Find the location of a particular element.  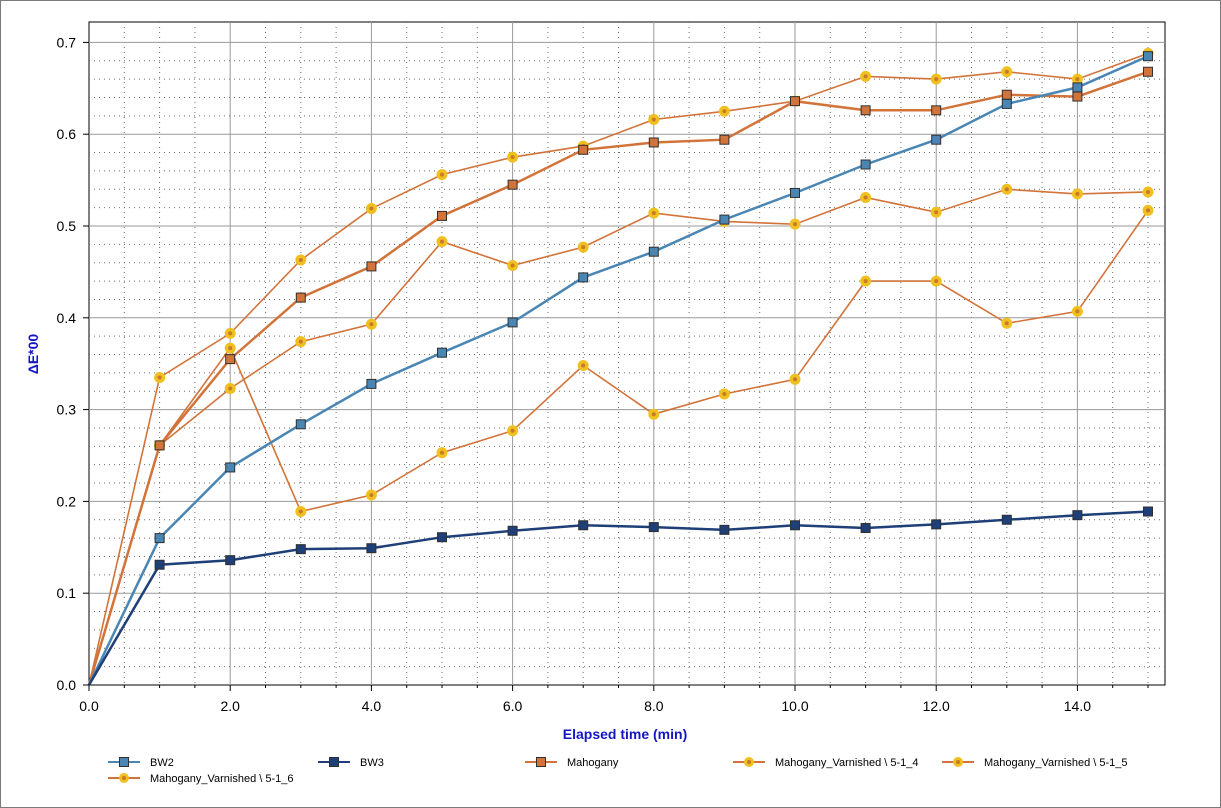

legend-item-3: Mahogany_Varnished \ 5-1_4 is located at coordinates (826, 763).